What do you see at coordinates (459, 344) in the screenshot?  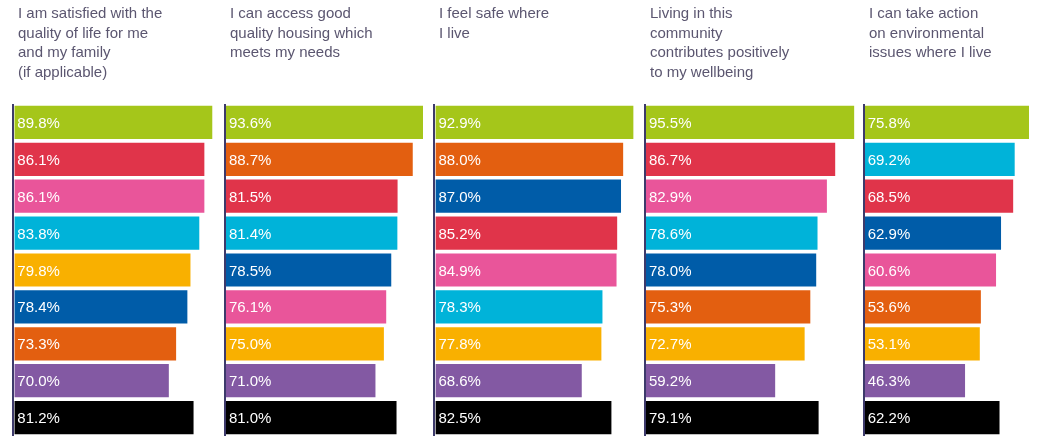 I see `data-label: 77.8%` at bounding box center [459, 344].